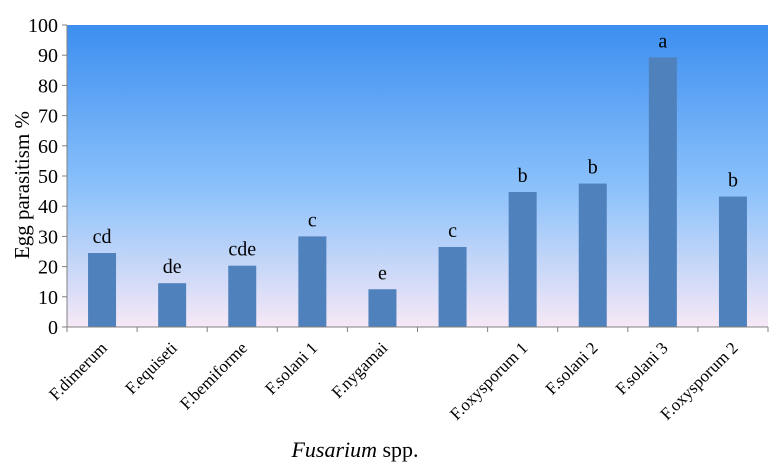  What do you see at coordinates (48, 207) in the screenshot?
I see `y-tick-label: 40` at bounding box center [48, 207].